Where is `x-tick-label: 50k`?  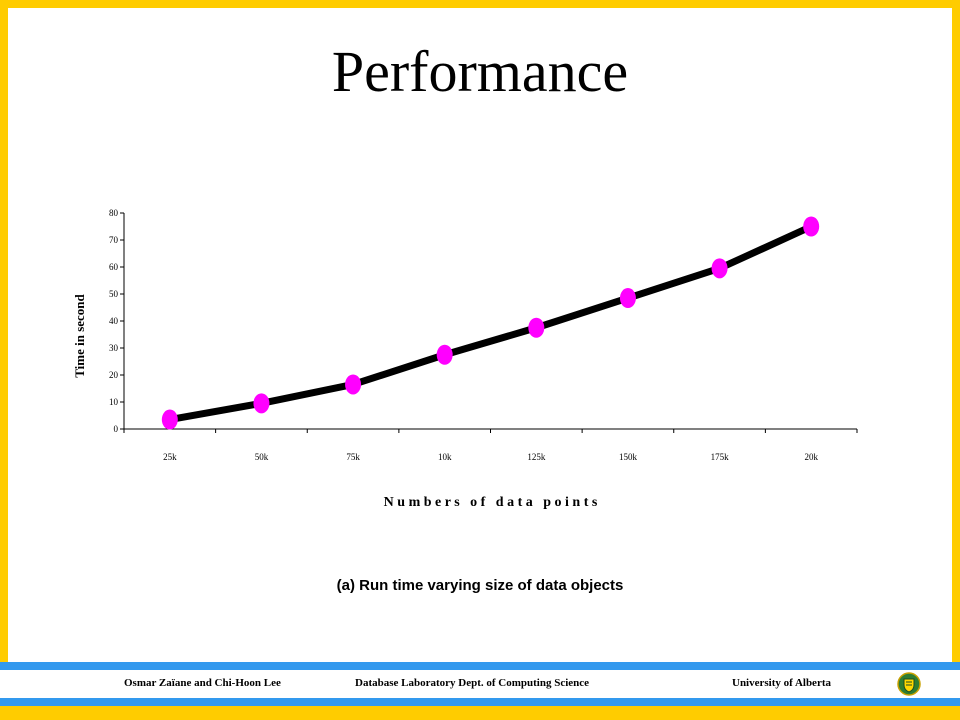 x-tick-label: 50k is located at coordinates (262, 457).